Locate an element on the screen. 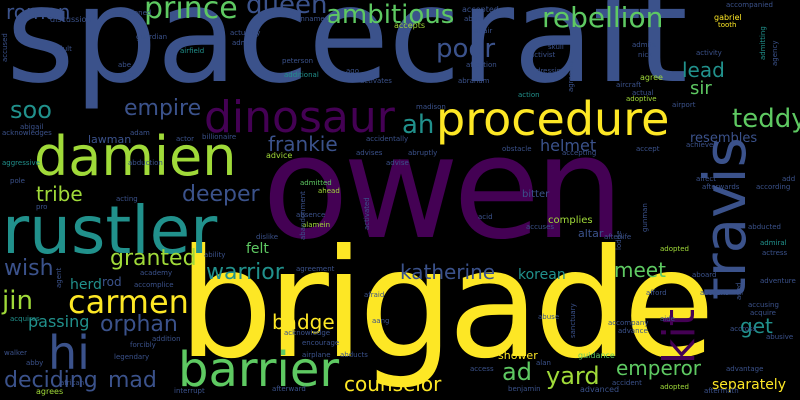 The image size is (800, 400). cloud-word: resembles is located at coordinates (724, 138).